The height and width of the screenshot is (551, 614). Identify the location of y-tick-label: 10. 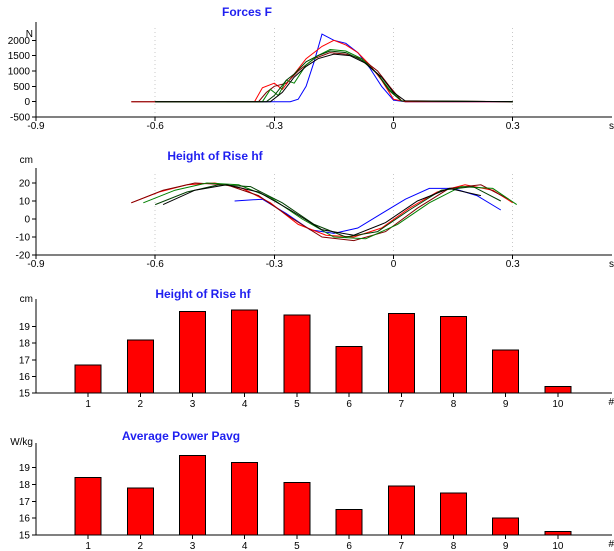
(25, 202).